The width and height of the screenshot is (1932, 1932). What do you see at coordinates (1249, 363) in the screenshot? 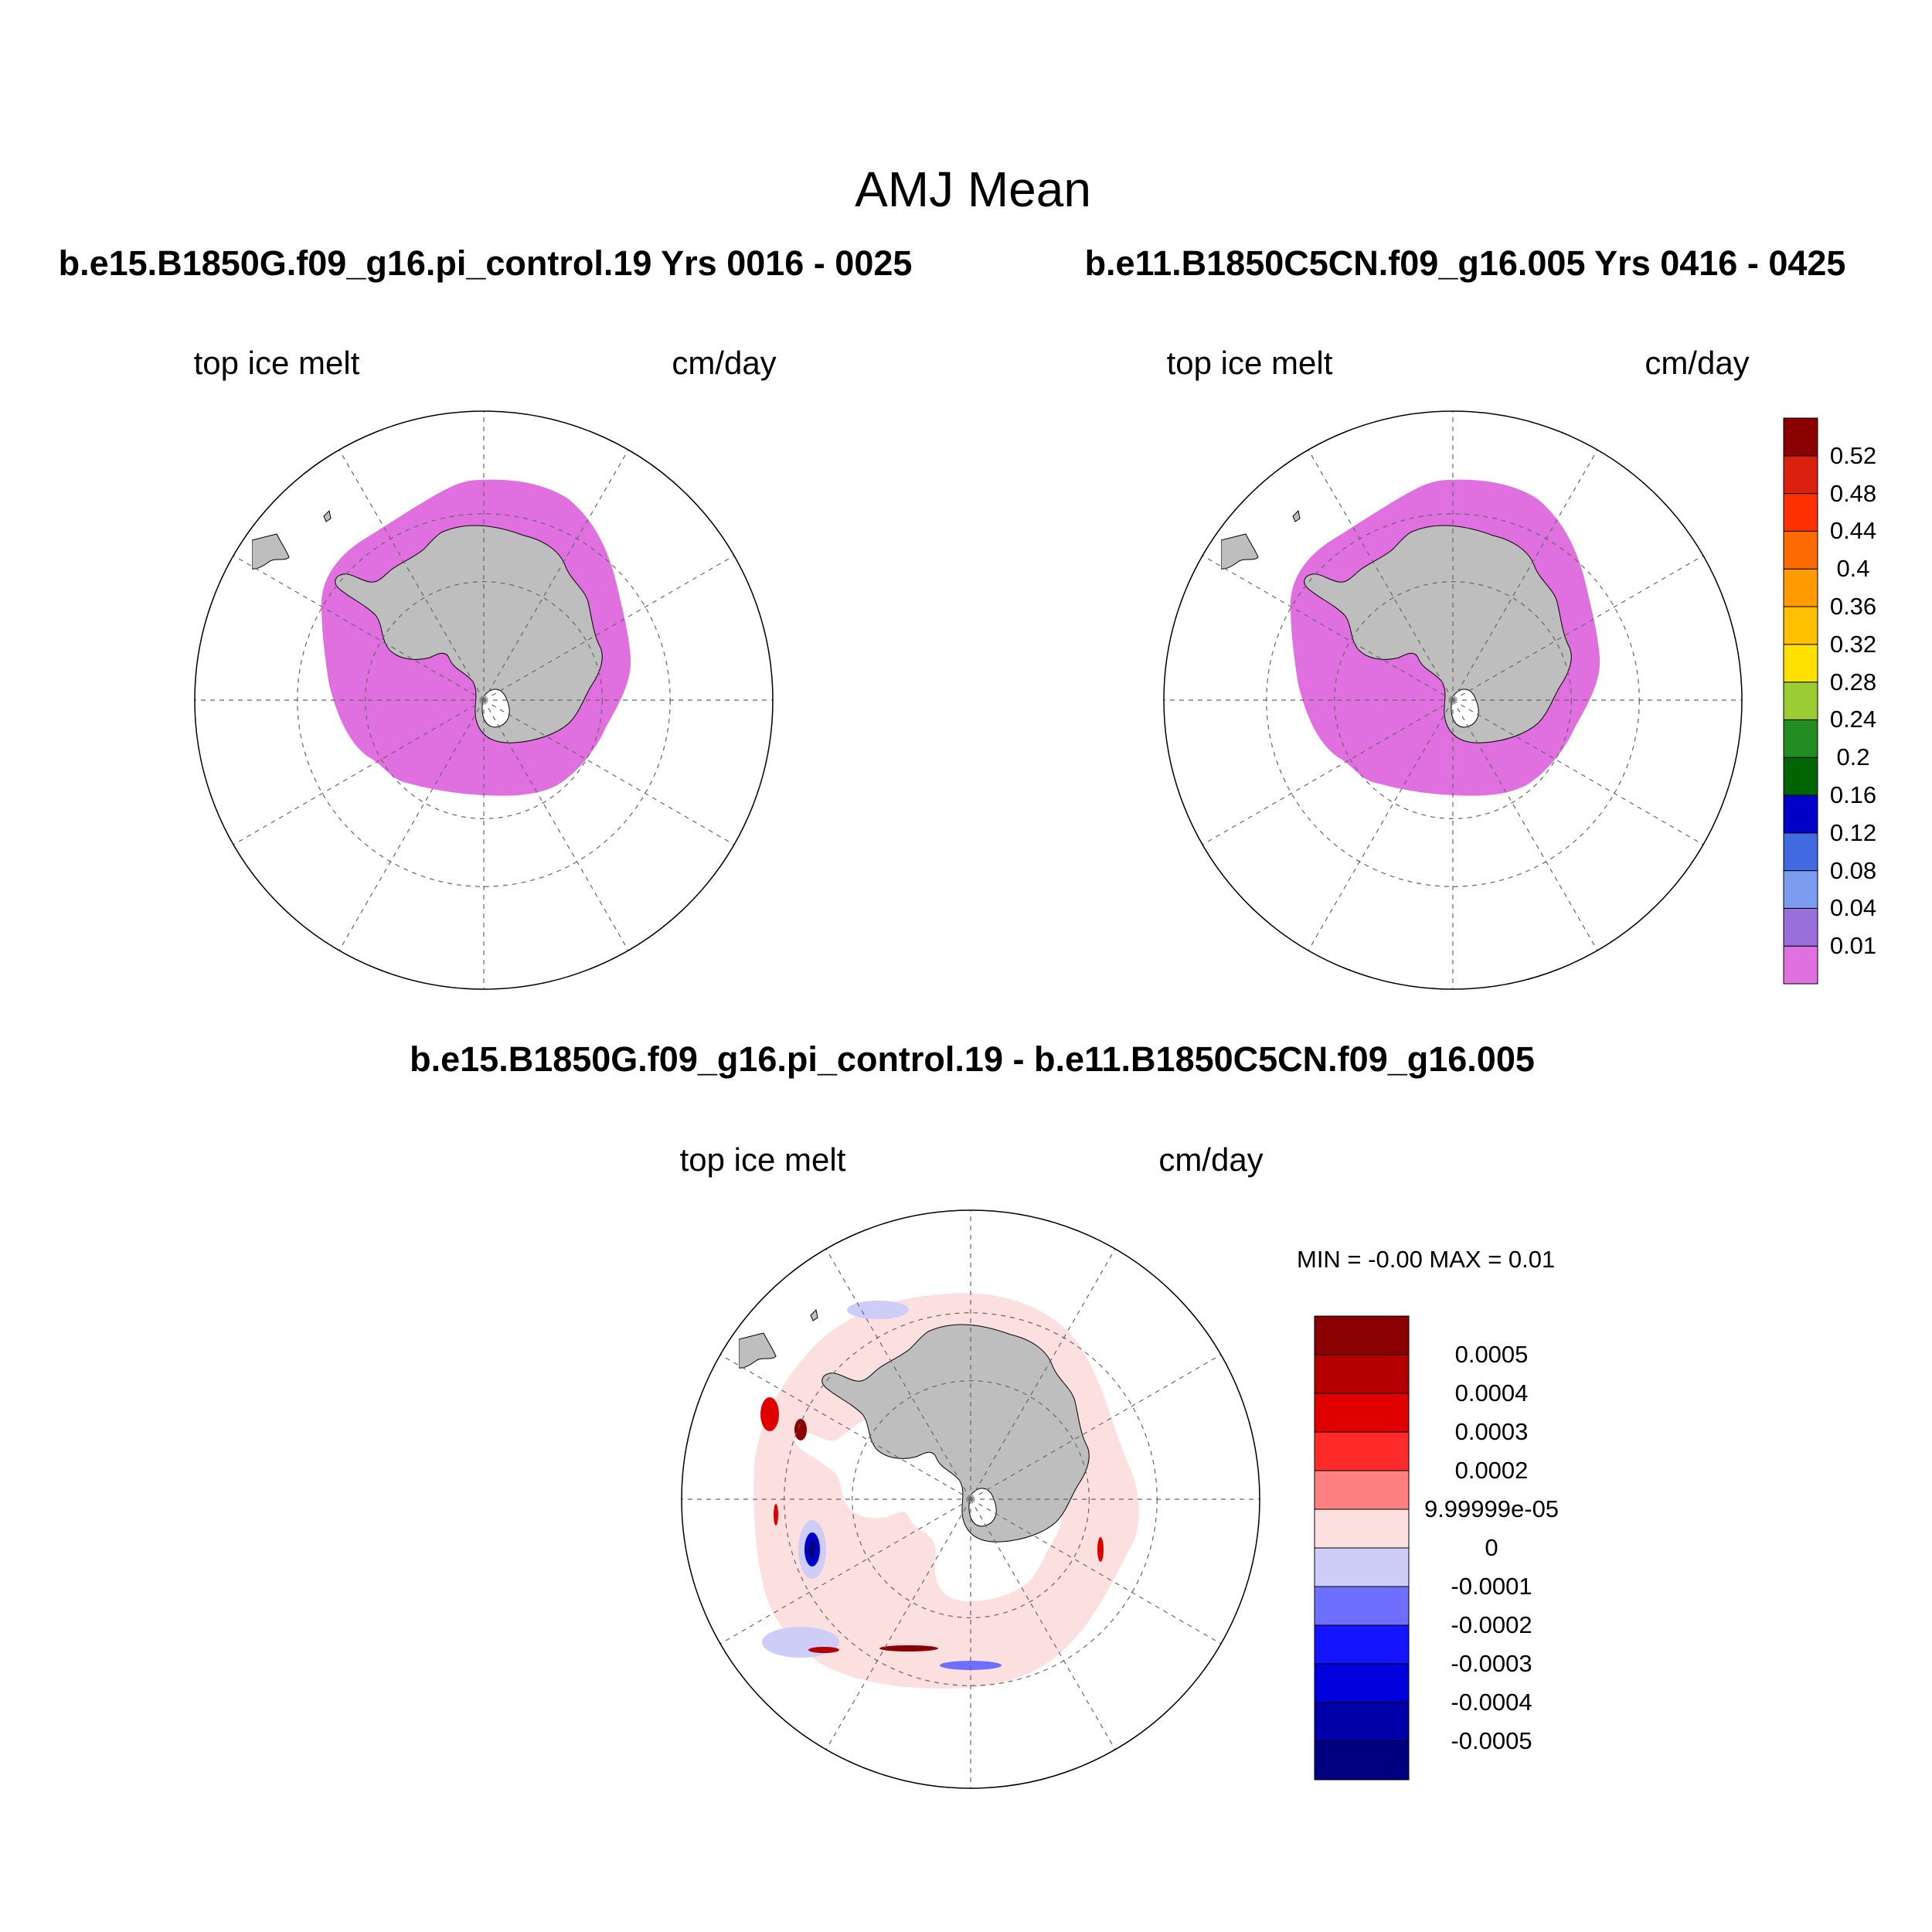
I see `right-variable-label: top ice melt` at bounding box center [1249, 363].